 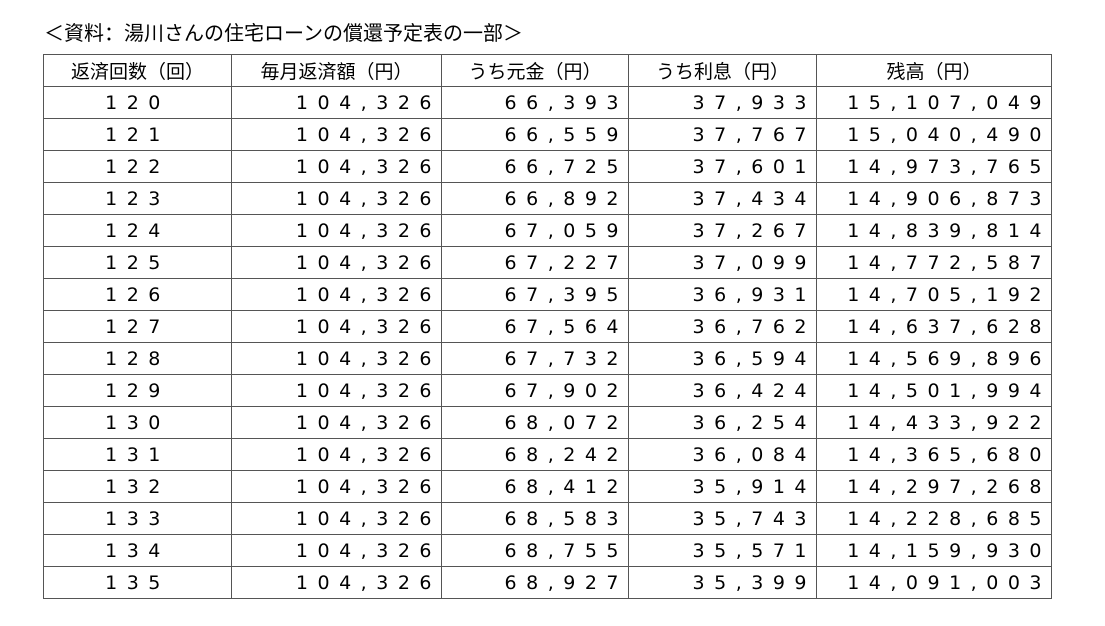 I want to click on cell-payment-count: 121, so click(x=137, y=134).